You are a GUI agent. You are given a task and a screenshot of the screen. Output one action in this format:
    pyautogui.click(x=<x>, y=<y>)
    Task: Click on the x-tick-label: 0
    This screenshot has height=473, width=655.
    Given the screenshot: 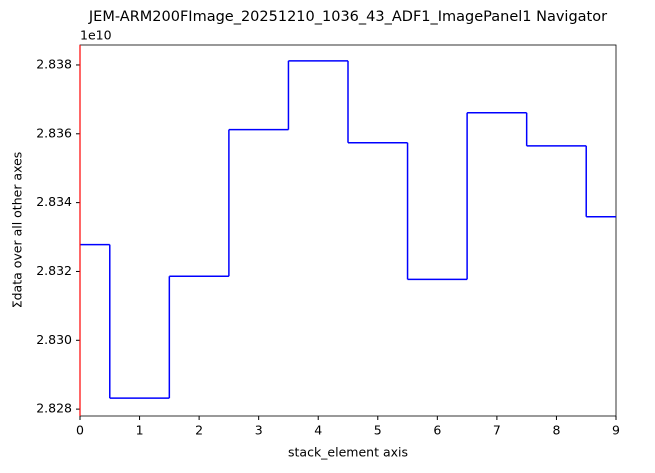 What is the action you would take?
    pyautogui.click(x=80, y=430)
    